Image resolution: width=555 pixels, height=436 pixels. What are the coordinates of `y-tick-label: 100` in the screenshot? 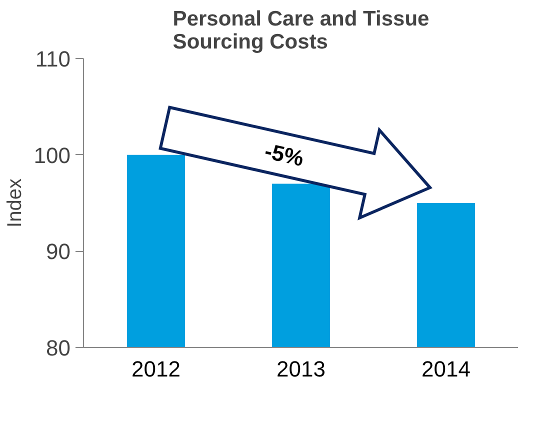 It's located at (52, 155).